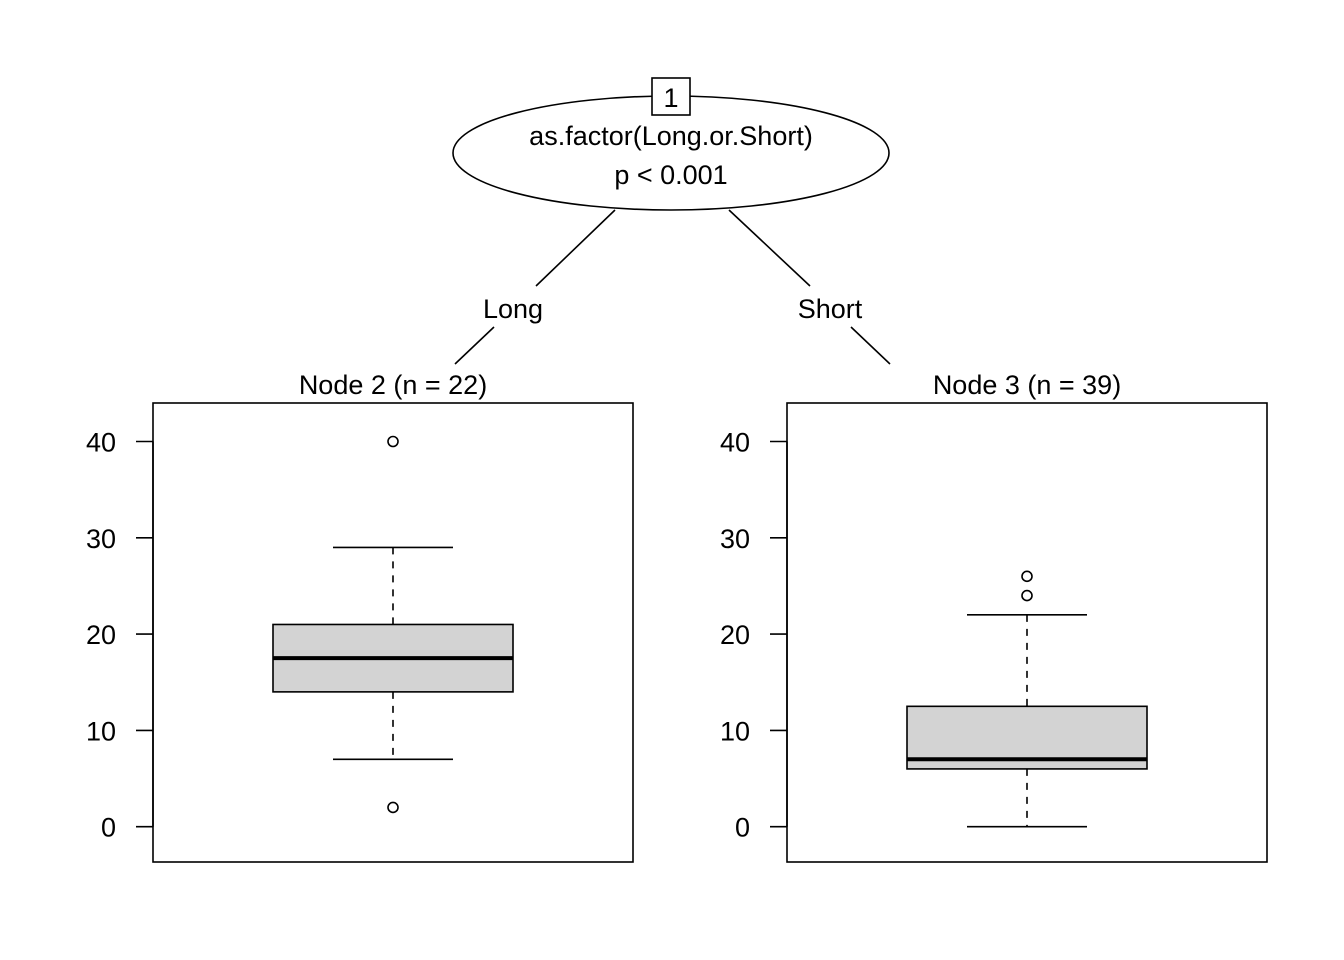 This screenshot has width=1344, height=960. What do you see at coordinates (670, 175) in the screenshot?
I see `root-node-pvalue: p < 0.001` at bounding box center [670, 175].